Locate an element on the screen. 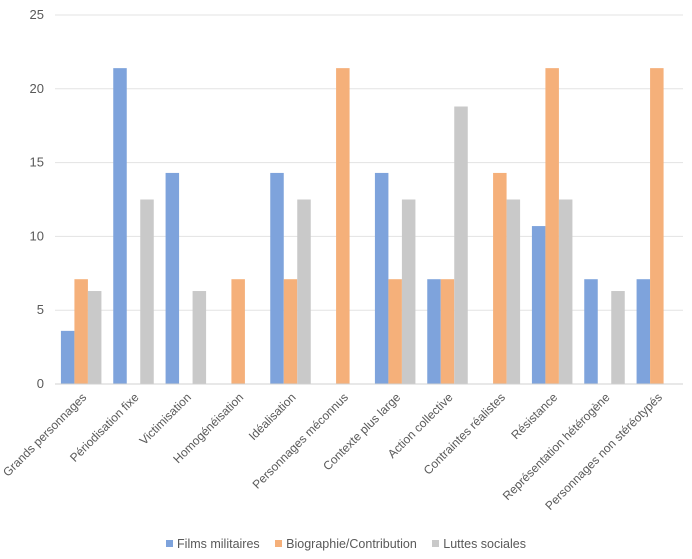 This screenshot has width=692, height=559. x-tick-label: Représentation hétérogène is located at coordinates (556, 446).